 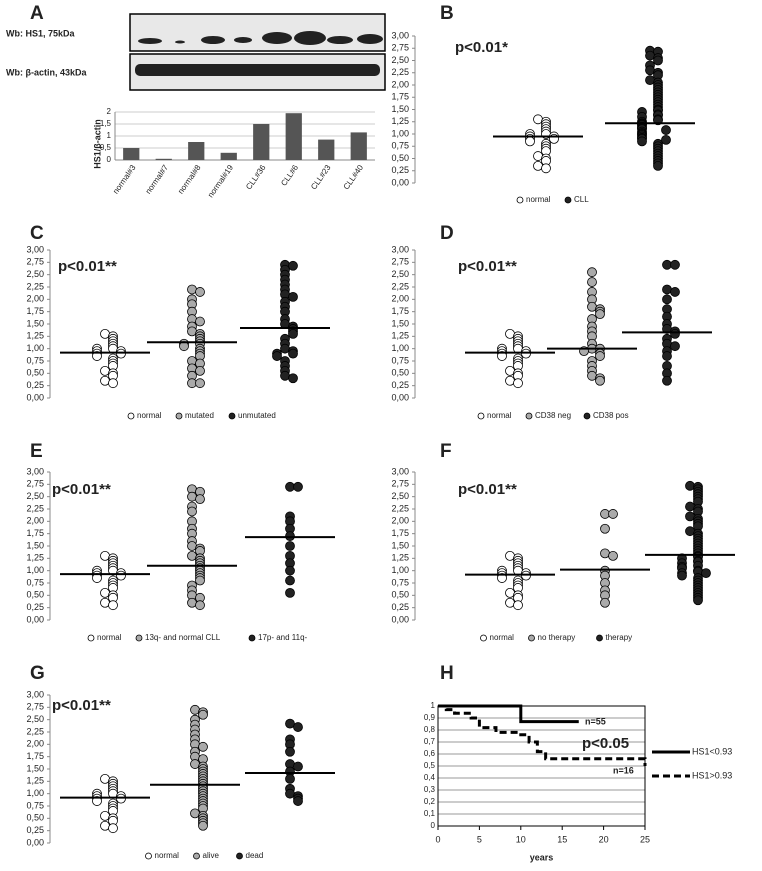 What do you see at coordinates (283, 637) in the screenshot?
I see `legend-label: 17p- and 11q-` at bounding box center [283, 637].